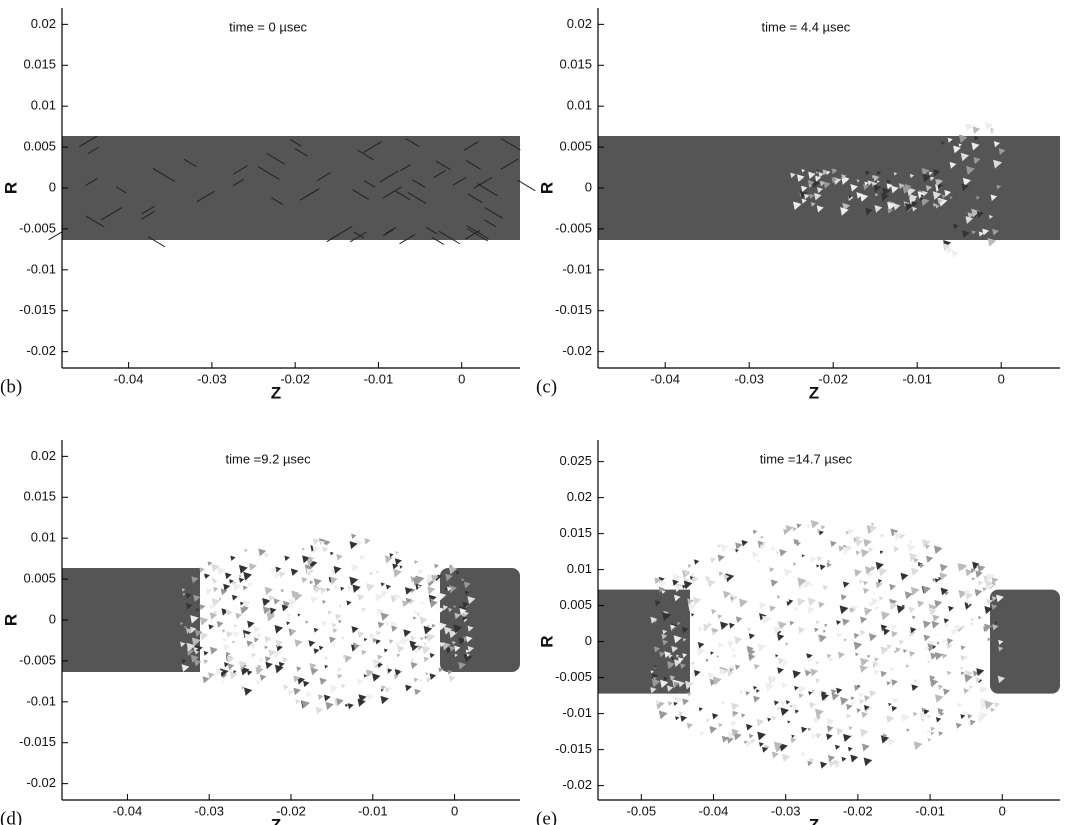 This screenshot has width=1067, height=825. Describe the element at coordinates (268, 26) in the screenshot. I see `time-annotation: time = 0 µsec` at that location.